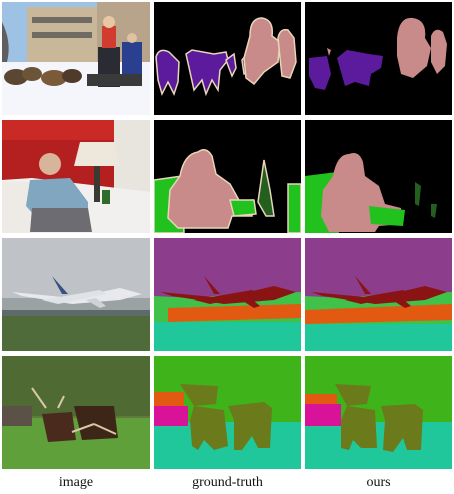 The height and width of the screenshot is (494, 454). Describe the element at coordinates (76, 294) in the screenshot. I see `row3-image` at that location.